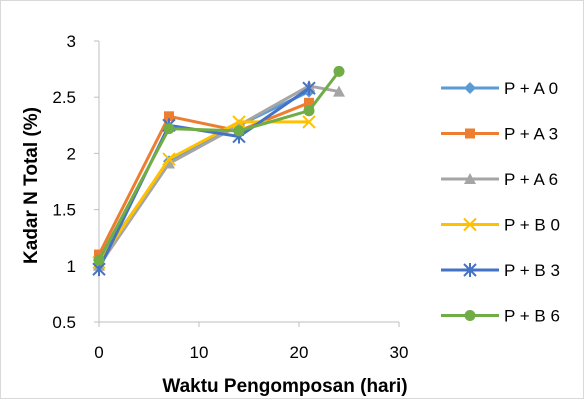 This screenshot has width=584, height=400. What do you see at coordinates (500, 225) in the screenshot?
I see `legend-item: P + B 0` at bounding box center [500, 225].